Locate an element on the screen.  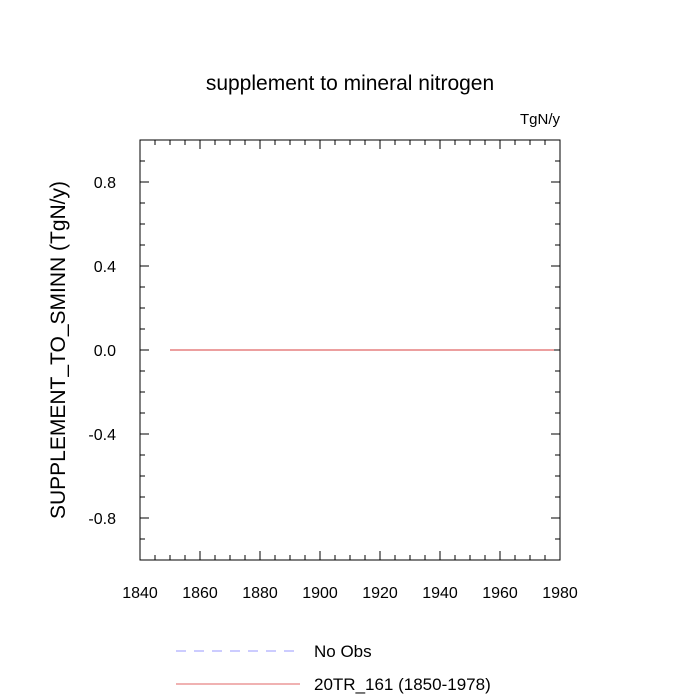
x-tick-label: 1980 is located at coordinates (560, 593).